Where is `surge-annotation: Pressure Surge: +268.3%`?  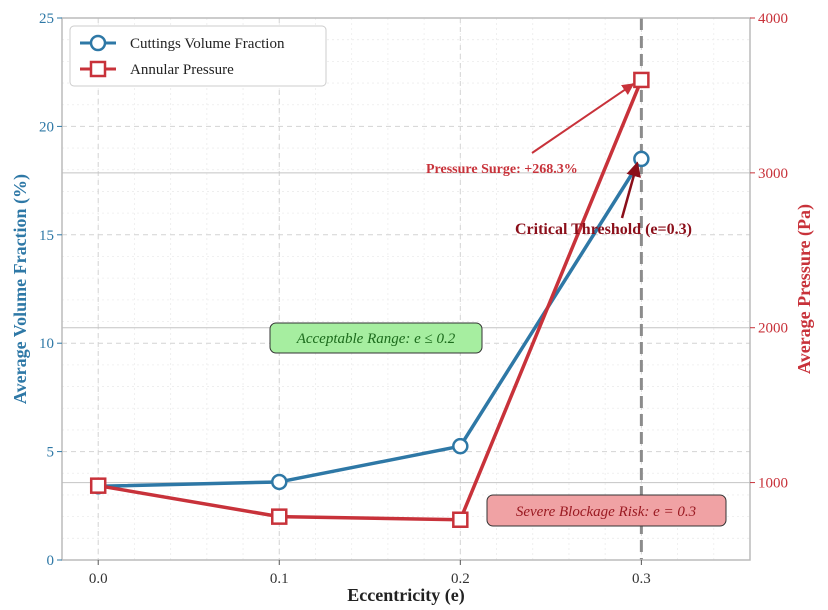
surge-annotation: Pressure Surge: +268.3% is located at coordinates (502, 169).